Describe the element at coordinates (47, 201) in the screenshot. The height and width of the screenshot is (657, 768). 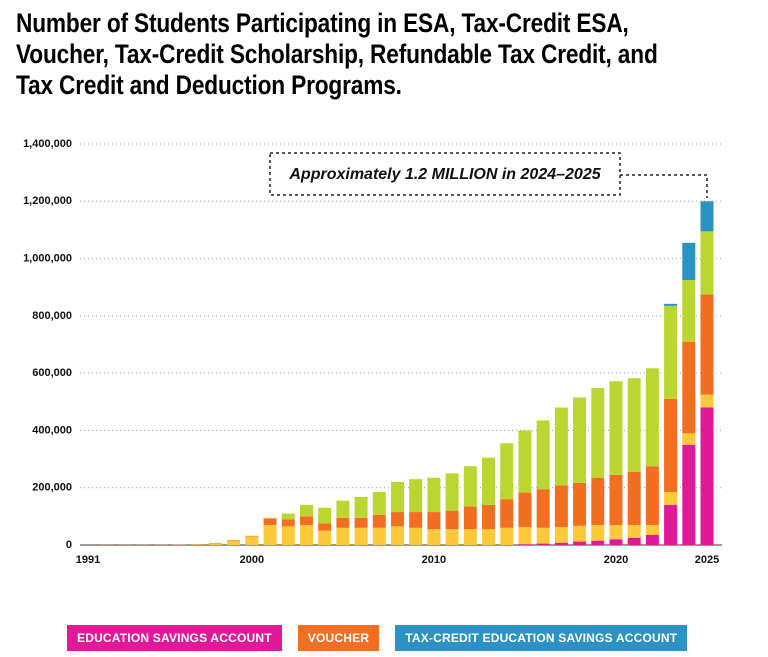
I see `y-tick-label: 1,200,000` at that location.